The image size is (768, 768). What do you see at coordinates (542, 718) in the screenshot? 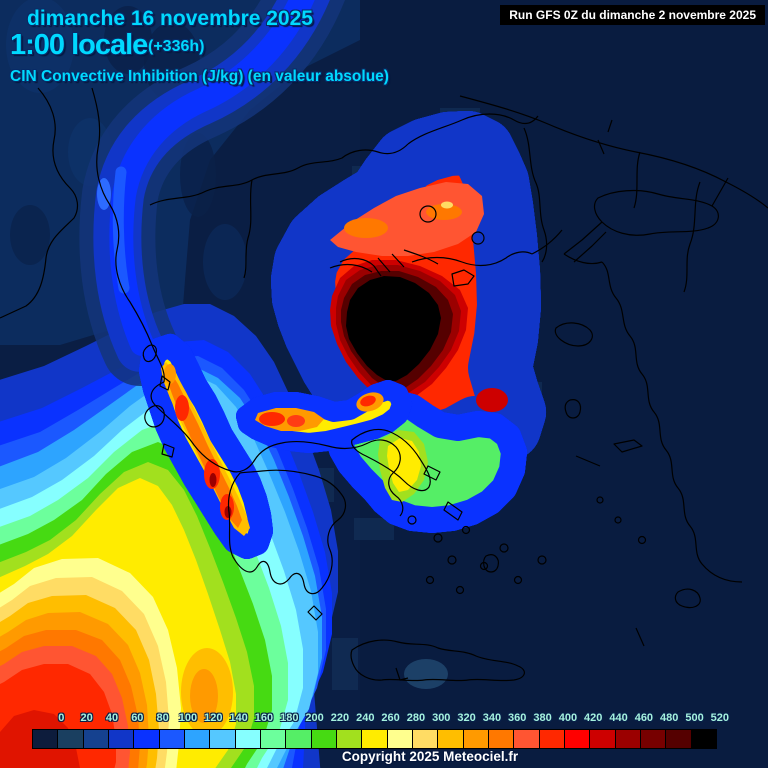
I see `colorbar-value-label: 380` at bounding box center [542, 718].